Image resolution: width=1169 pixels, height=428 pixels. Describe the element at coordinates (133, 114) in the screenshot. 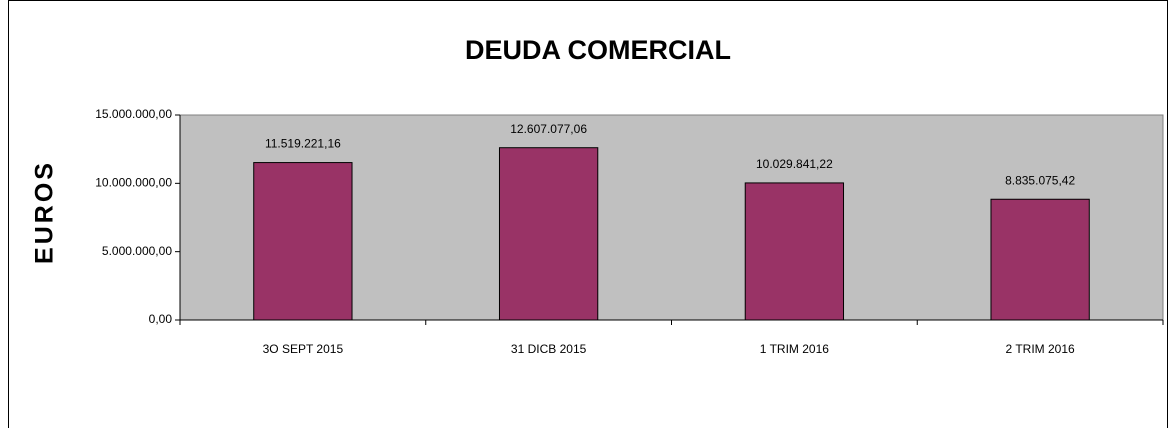

I see `y-tick-label: 15.000.000,00` at that location.